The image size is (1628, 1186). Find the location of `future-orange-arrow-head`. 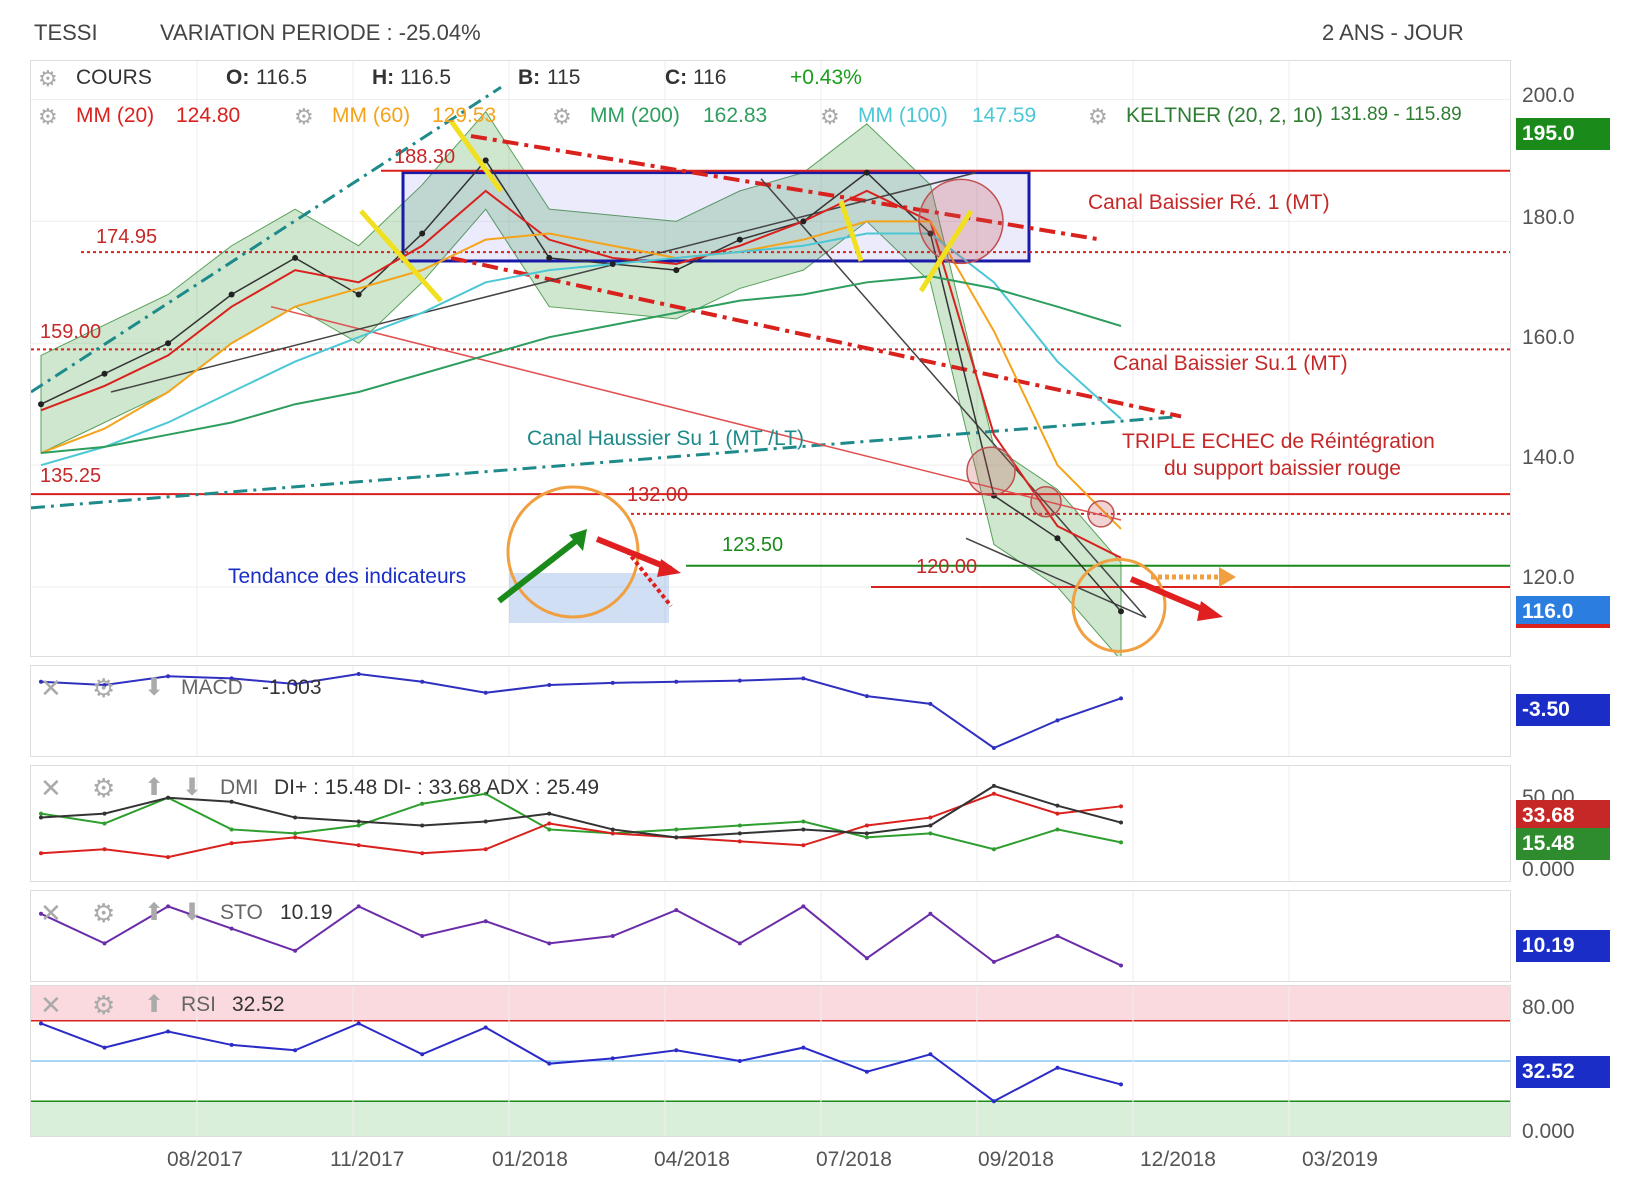

future-orange-arrow-head is located at coordinates (1227, 577).